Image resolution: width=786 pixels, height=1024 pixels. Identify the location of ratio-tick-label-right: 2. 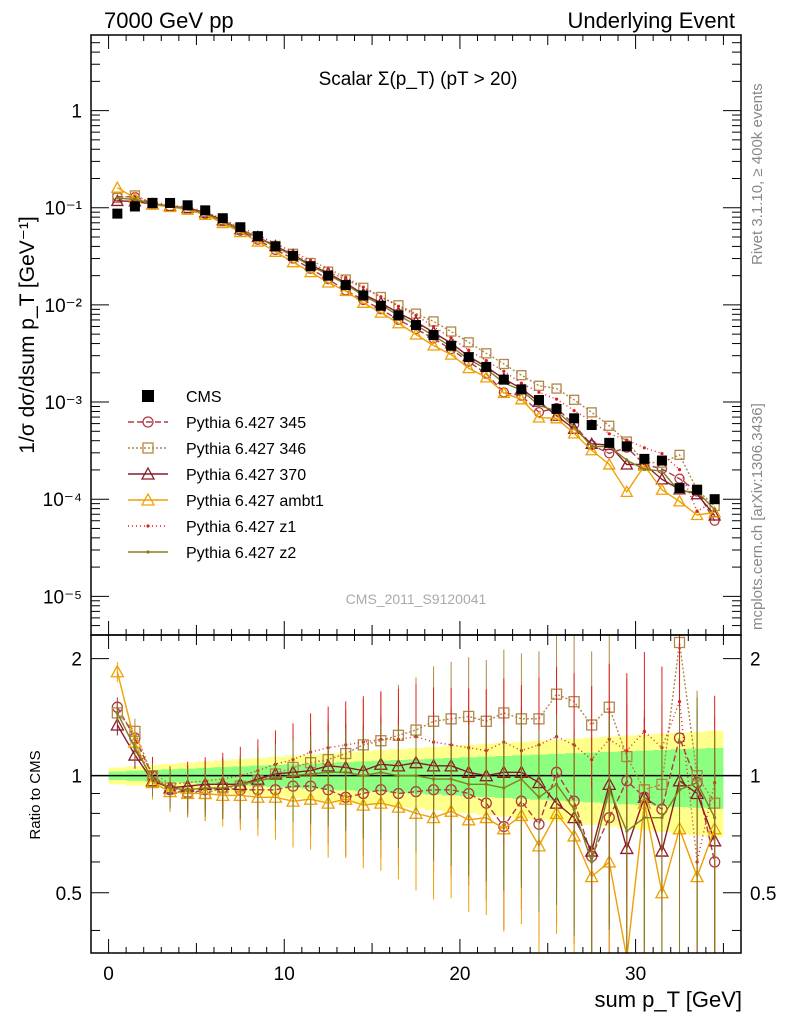
(755, 660).